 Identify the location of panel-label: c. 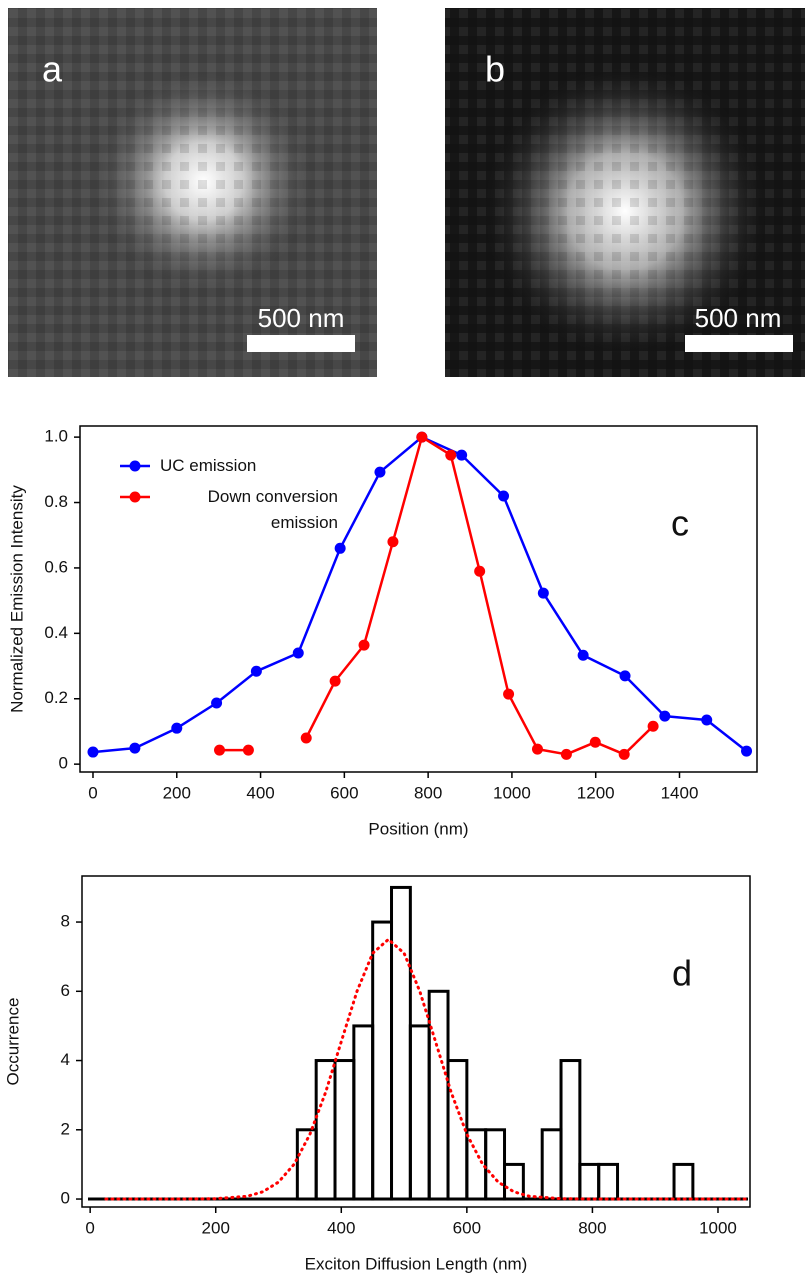
(680, 523).